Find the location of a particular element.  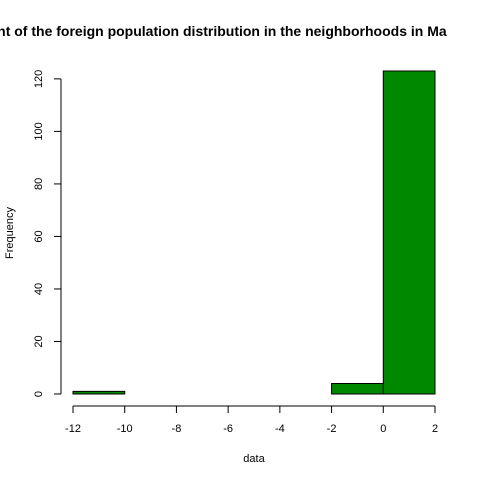

y-tick-label: 60 is located at coordinates (39, 236).